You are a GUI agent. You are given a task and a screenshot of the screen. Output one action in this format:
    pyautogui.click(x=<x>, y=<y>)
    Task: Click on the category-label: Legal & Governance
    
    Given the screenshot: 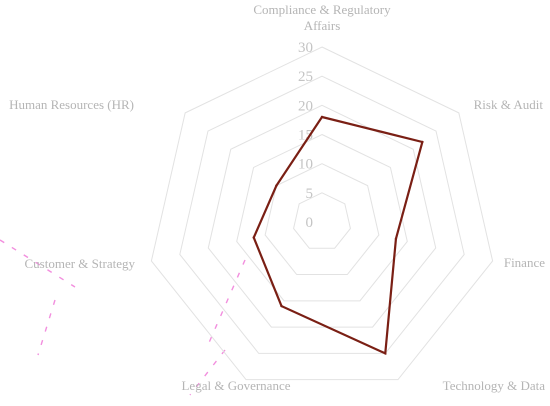 What is the action you would take?
    pyautogui.click(x=235, y=385)
    